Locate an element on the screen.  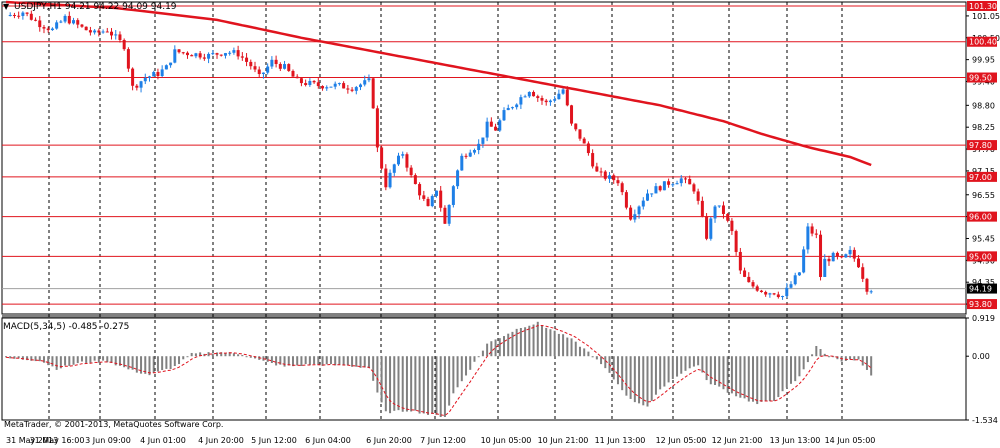
current-price-label: 94.19 is located at coordinates (980, 289).